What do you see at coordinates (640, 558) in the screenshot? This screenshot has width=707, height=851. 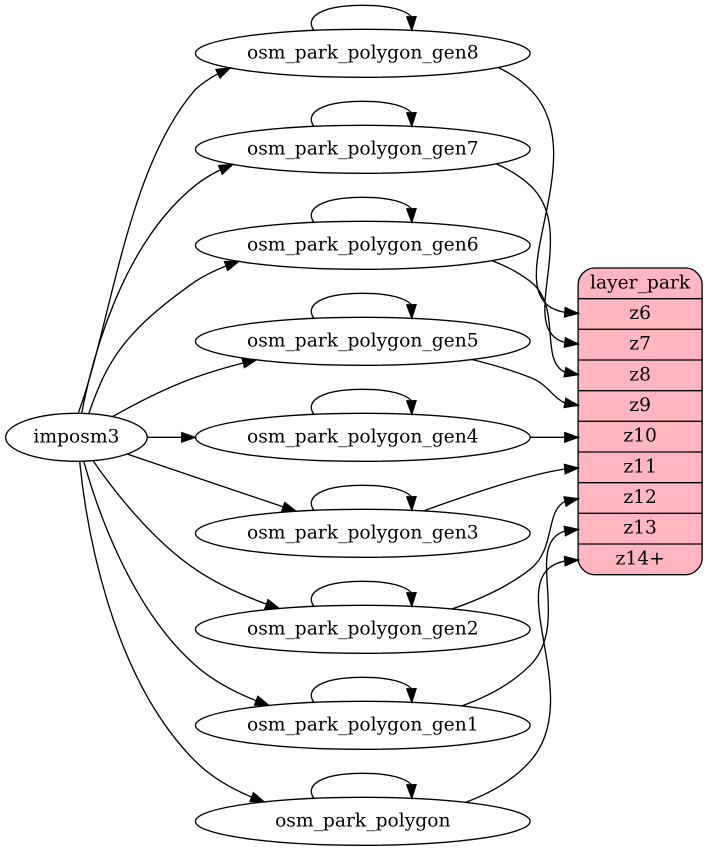 I see `svg-text: z14+` at bounding box center [640, 558].